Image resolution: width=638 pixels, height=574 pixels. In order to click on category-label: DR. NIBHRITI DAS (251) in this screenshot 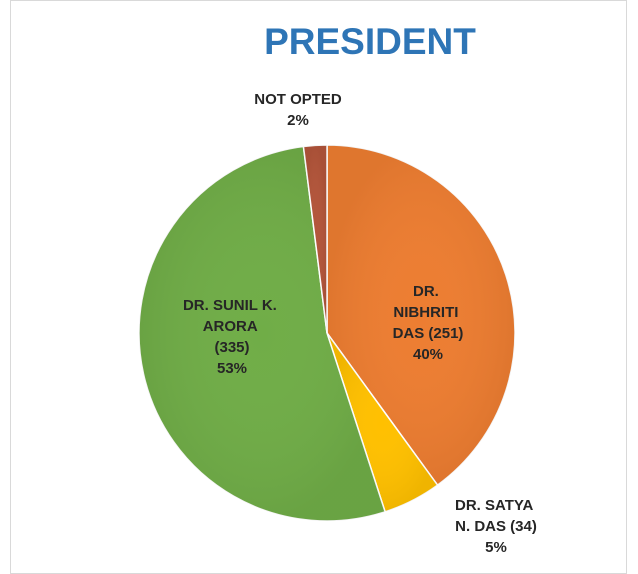, I will do `click(428, 312)`.